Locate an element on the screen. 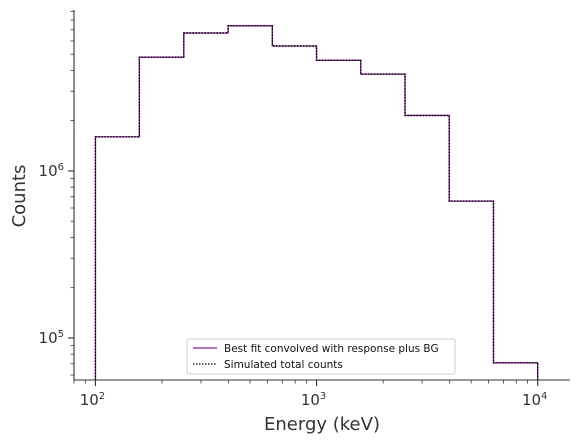 The width and height of the screenshot is (580, 443). y-axis-label: Counts is located at coordinates (19, 196).